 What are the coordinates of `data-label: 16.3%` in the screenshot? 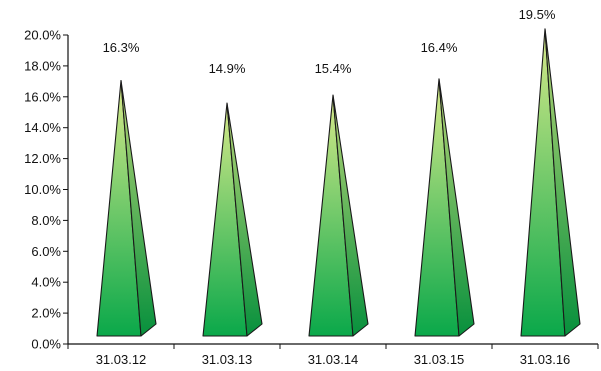 It's located at (121, 47).